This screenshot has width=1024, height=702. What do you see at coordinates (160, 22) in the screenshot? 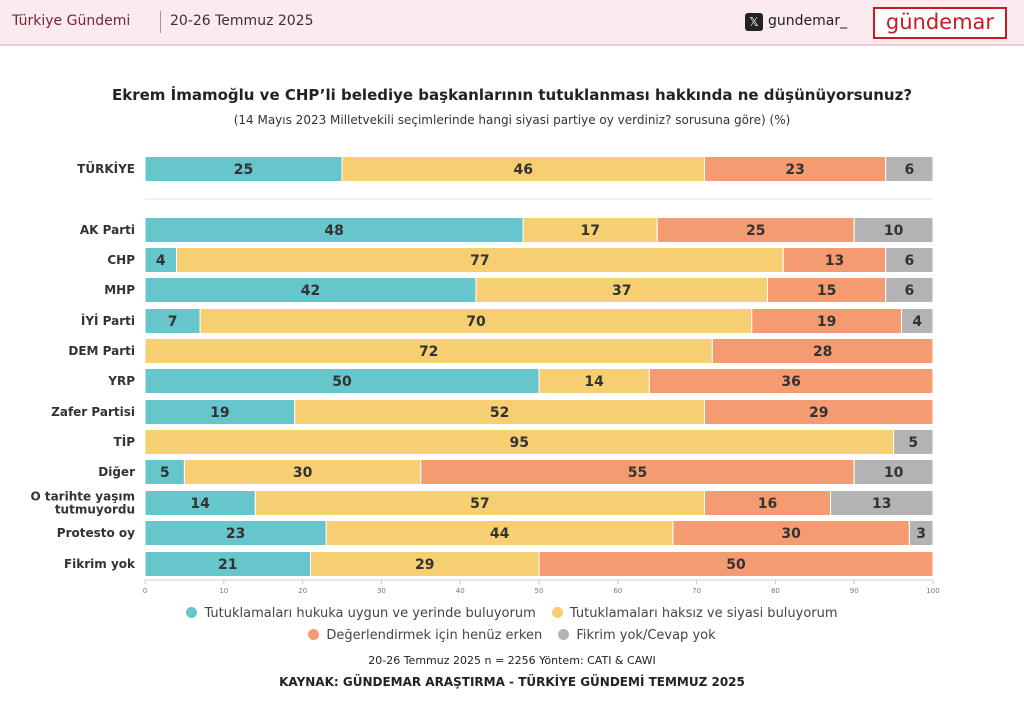
I see `header-divider` at bounding box center [160, 22].